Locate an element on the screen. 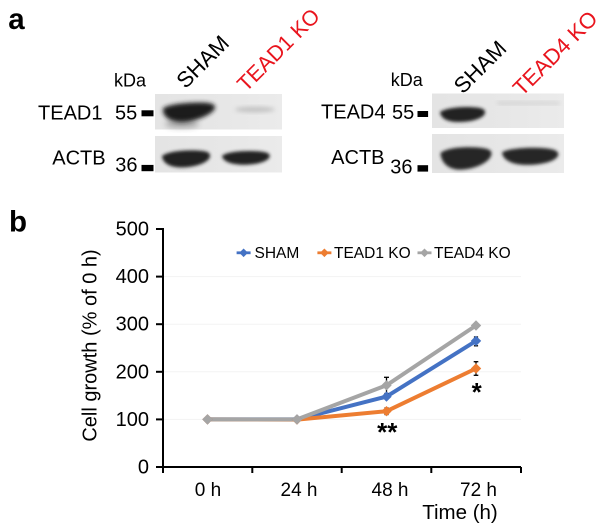  svg-text: 200 is located at coordinates (132, 372).